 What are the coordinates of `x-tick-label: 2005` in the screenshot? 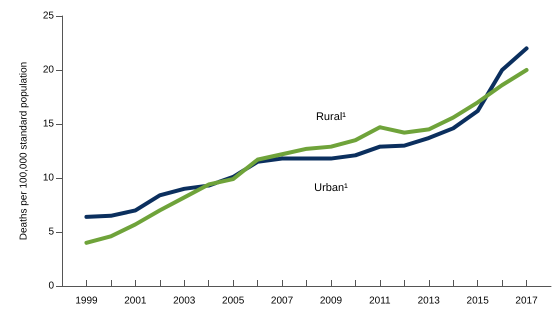 It's located at (233, 301).